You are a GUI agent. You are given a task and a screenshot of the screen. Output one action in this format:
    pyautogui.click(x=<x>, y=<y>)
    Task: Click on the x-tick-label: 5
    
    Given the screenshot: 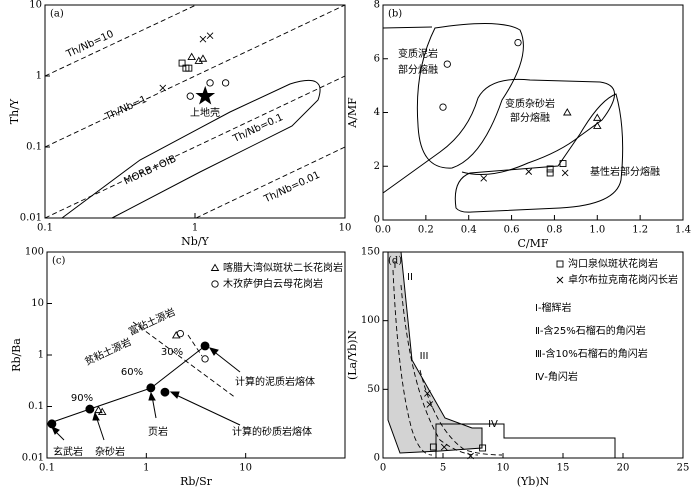 What is the action you would take?
    pyautogui.click(x=443, y=468)
    